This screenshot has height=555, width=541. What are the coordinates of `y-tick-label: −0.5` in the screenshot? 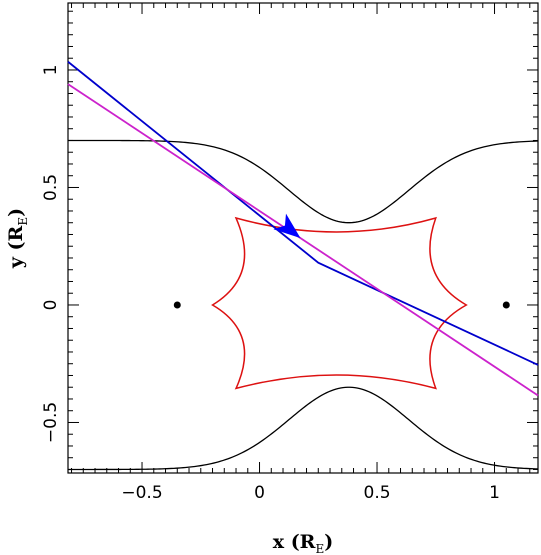 It's located at (51, 422).